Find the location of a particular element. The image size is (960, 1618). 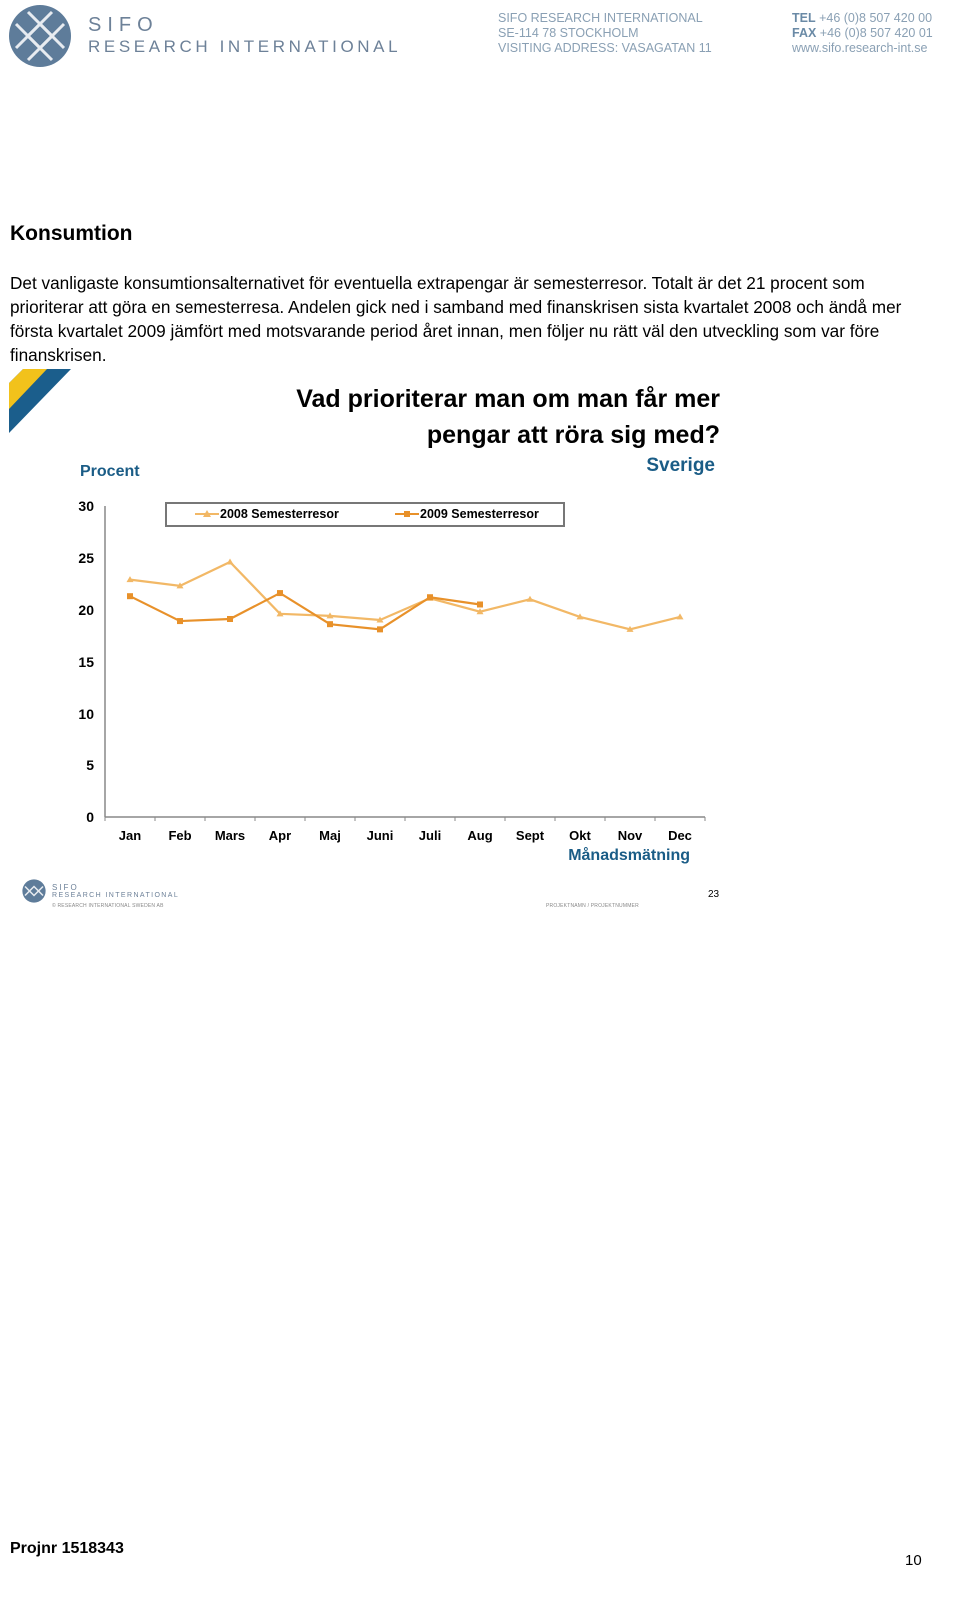

x-tick-label: Maj is located at coordinates (330, 835).